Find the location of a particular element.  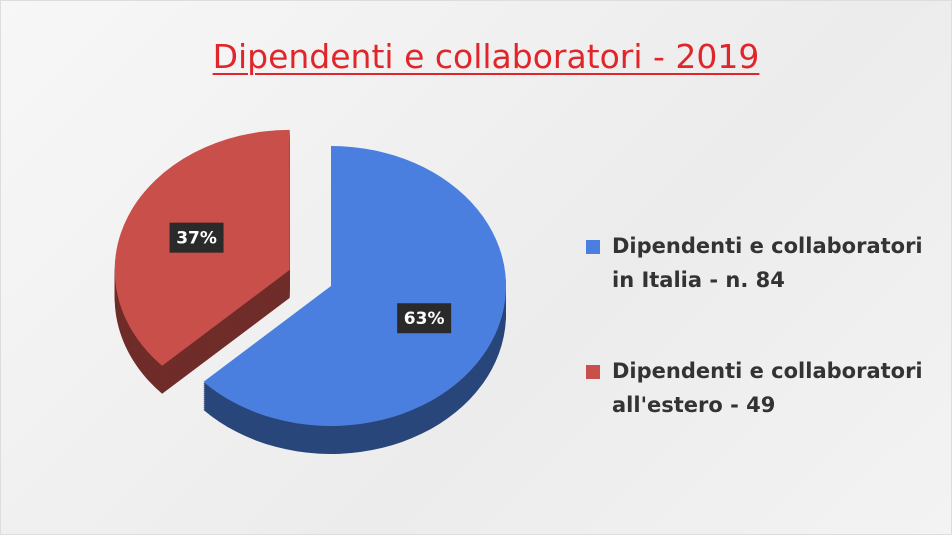

data-label: 37% is located at coordinates (196, 239).